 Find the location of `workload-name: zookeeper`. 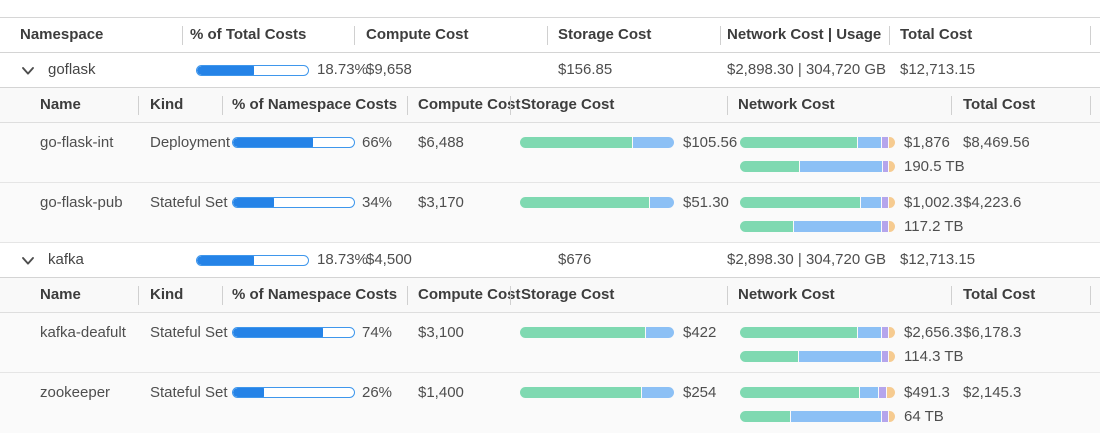

workload-name: zookeeper is located at coordinates (75, 392).